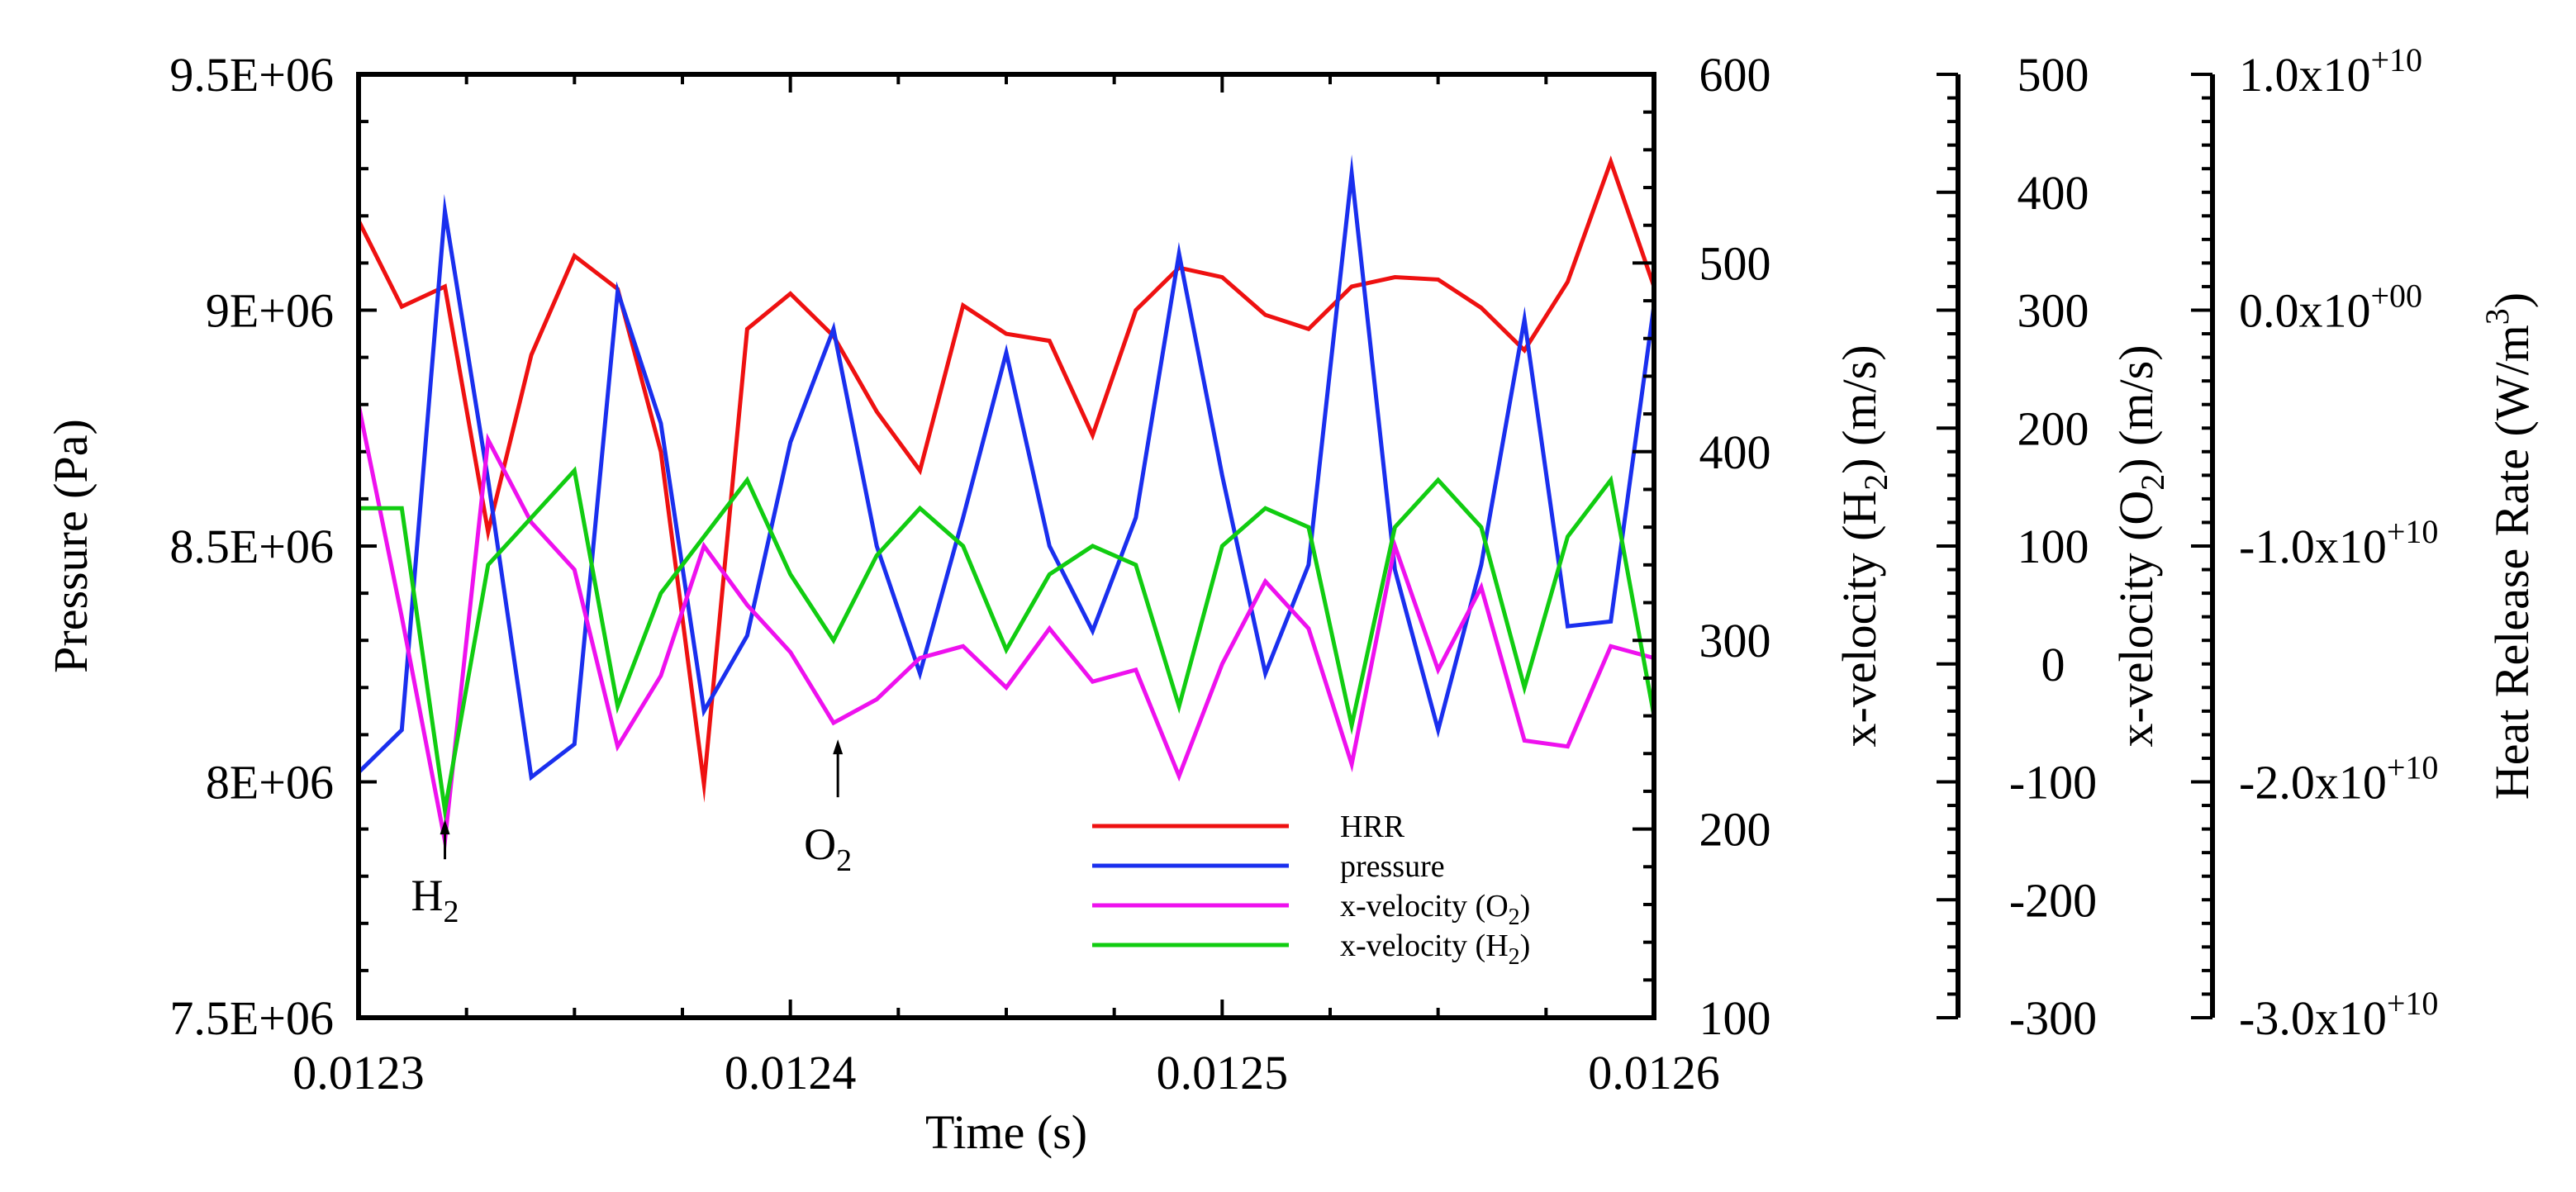 This screenshot has width=2576, height=1192. What do you see at coordinates (2338, 779) in the screenshot?
I see `hrr-tick-label: -2.0x10+10` at bounding box center [2338, 779].